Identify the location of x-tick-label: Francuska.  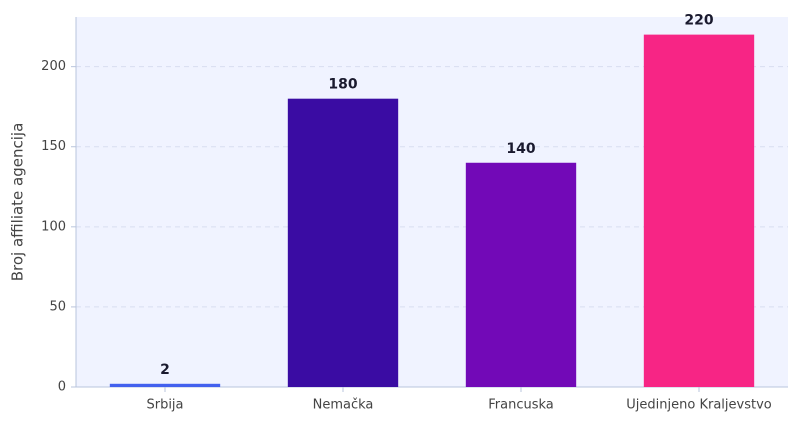
(521, 405).